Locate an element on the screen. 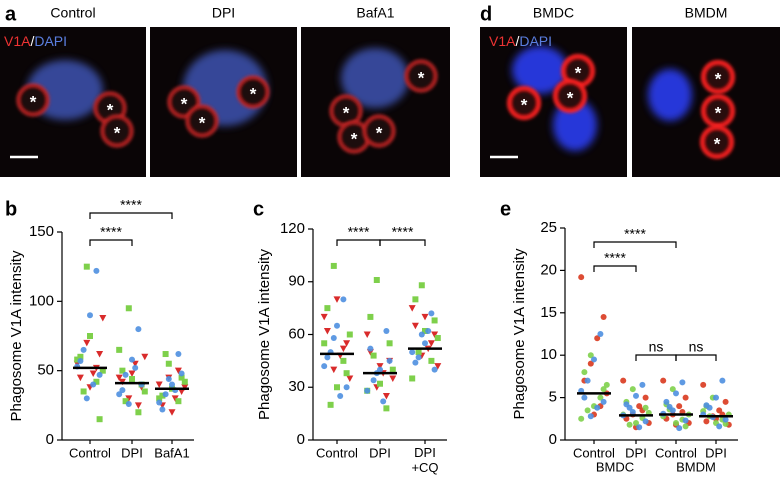 This screenshot has height=477, width=780. stain-legend: V1A/DAPI is located at coordinates (520, 41).